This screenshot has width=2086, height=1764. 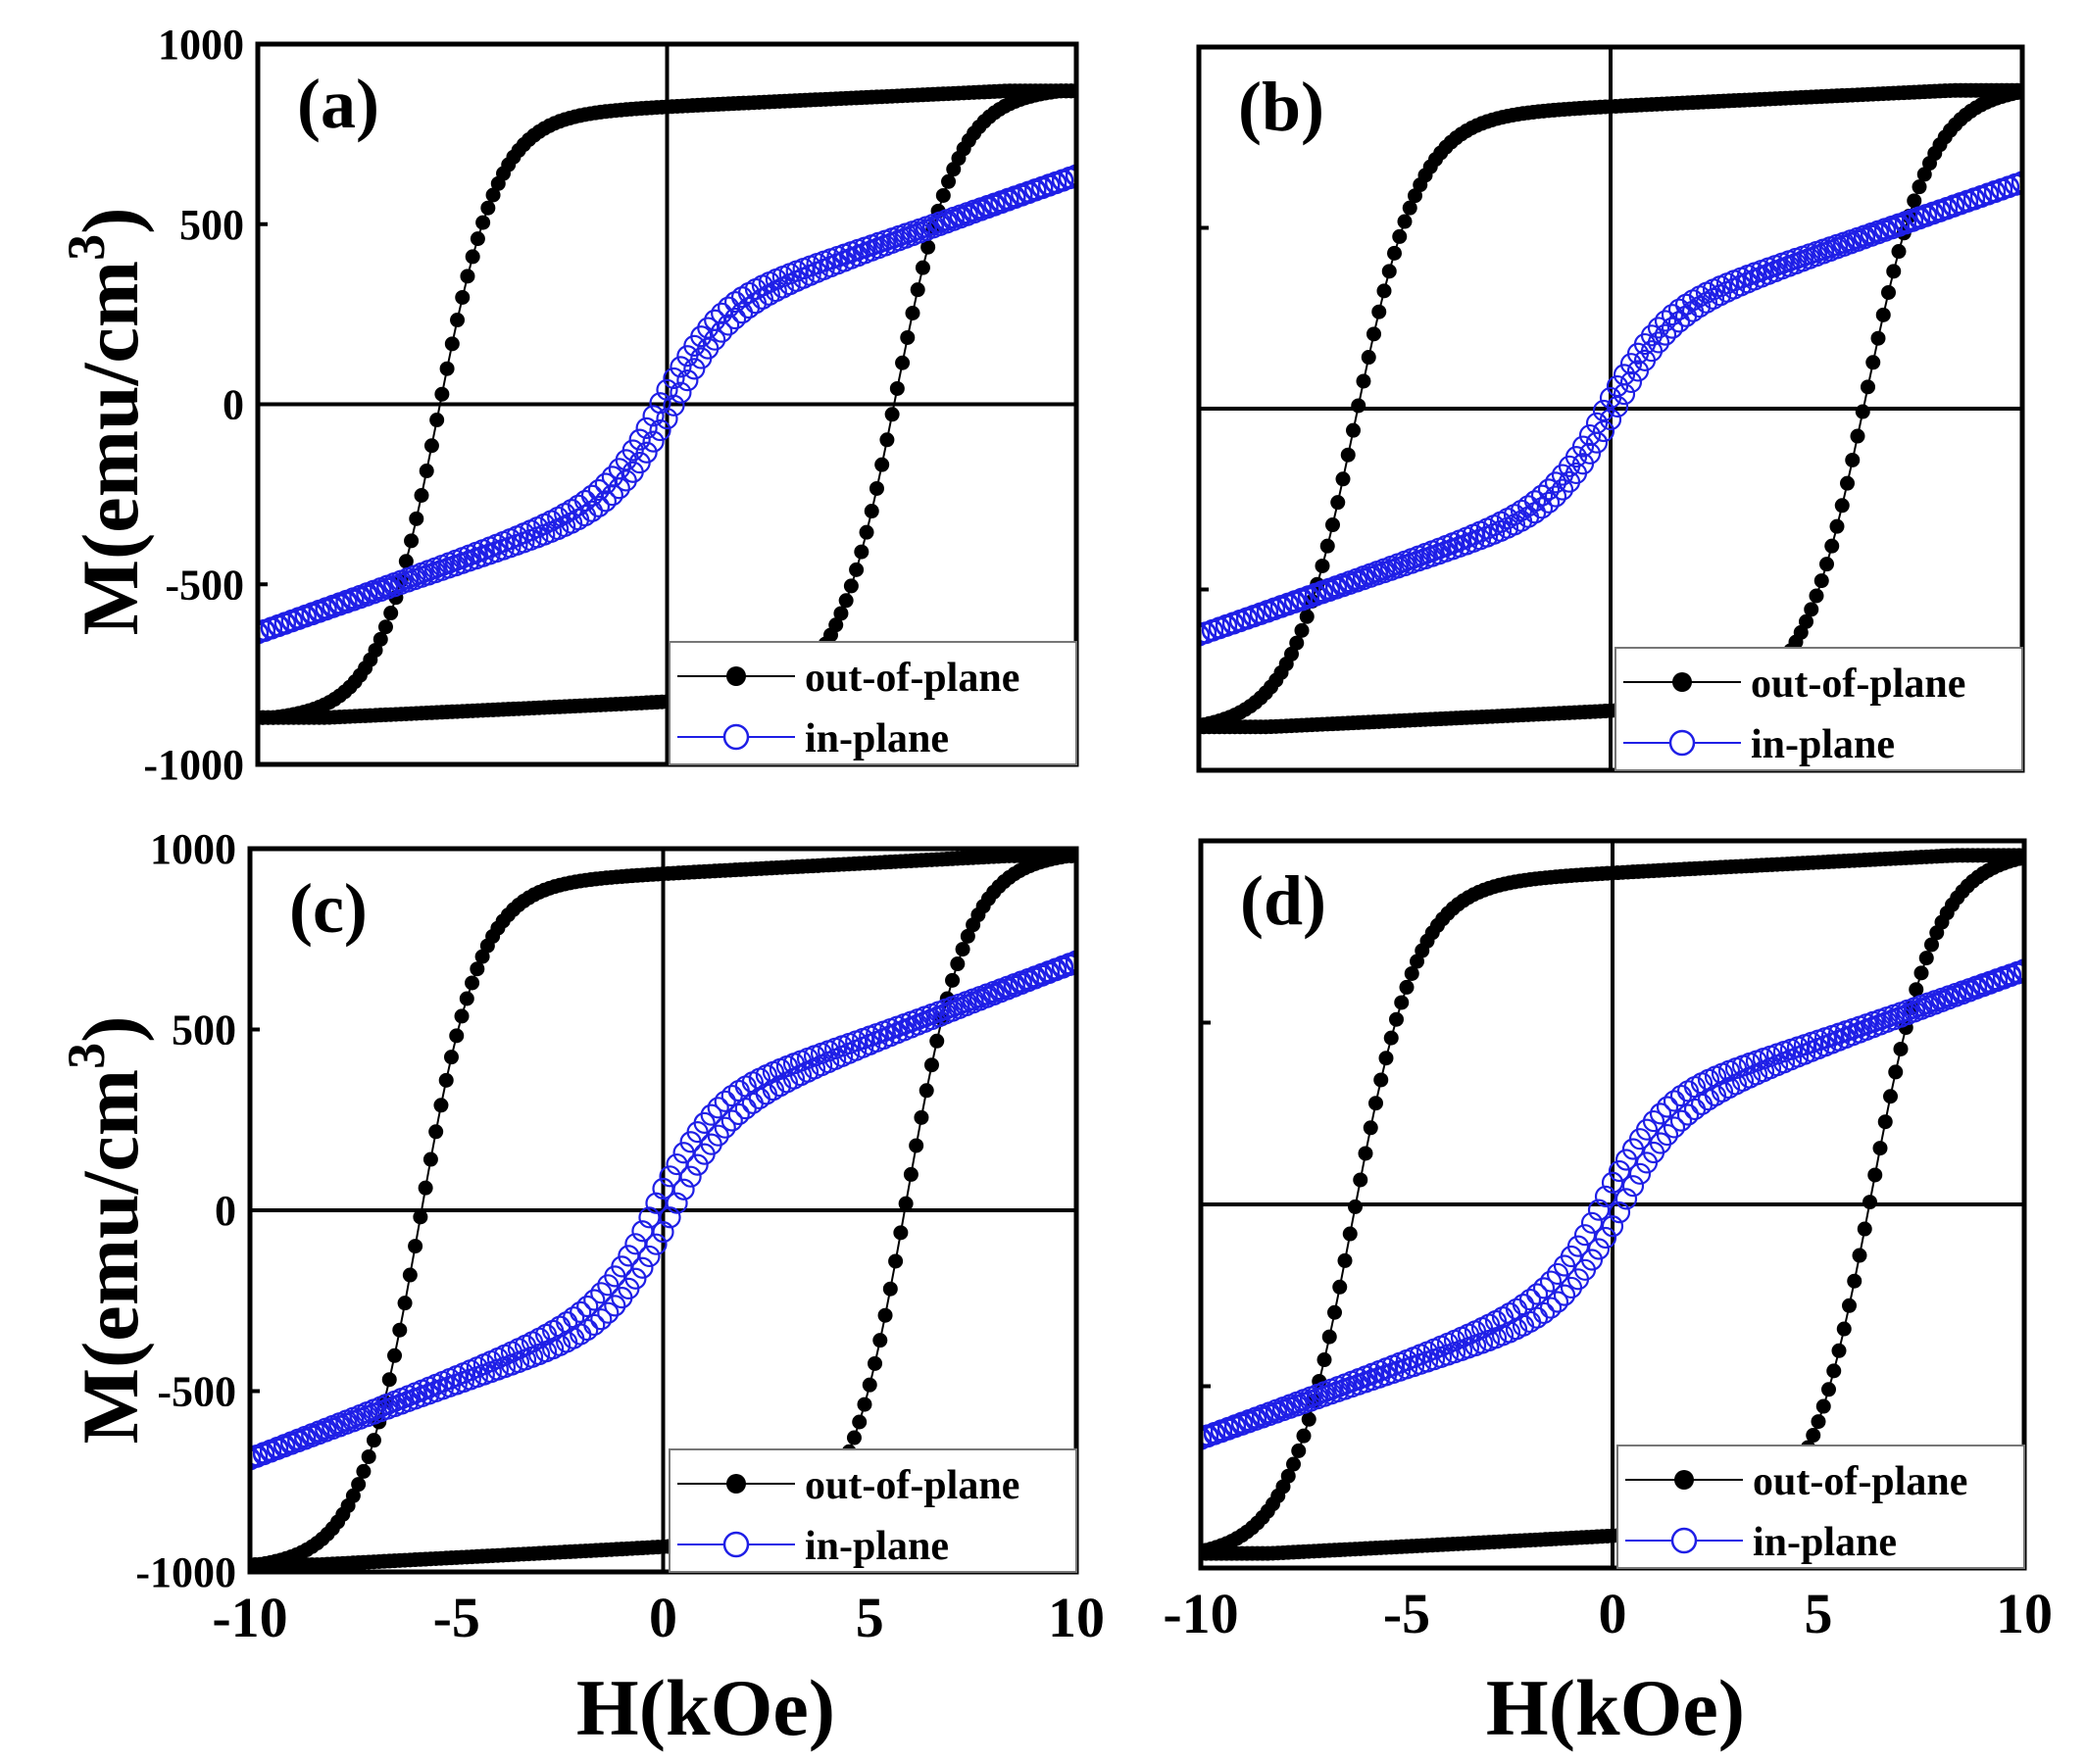 What do you see at coordinates (250, 1617) in the screenshot?
I see `x-tick-label: -10` at bounding box center [250, 1617].